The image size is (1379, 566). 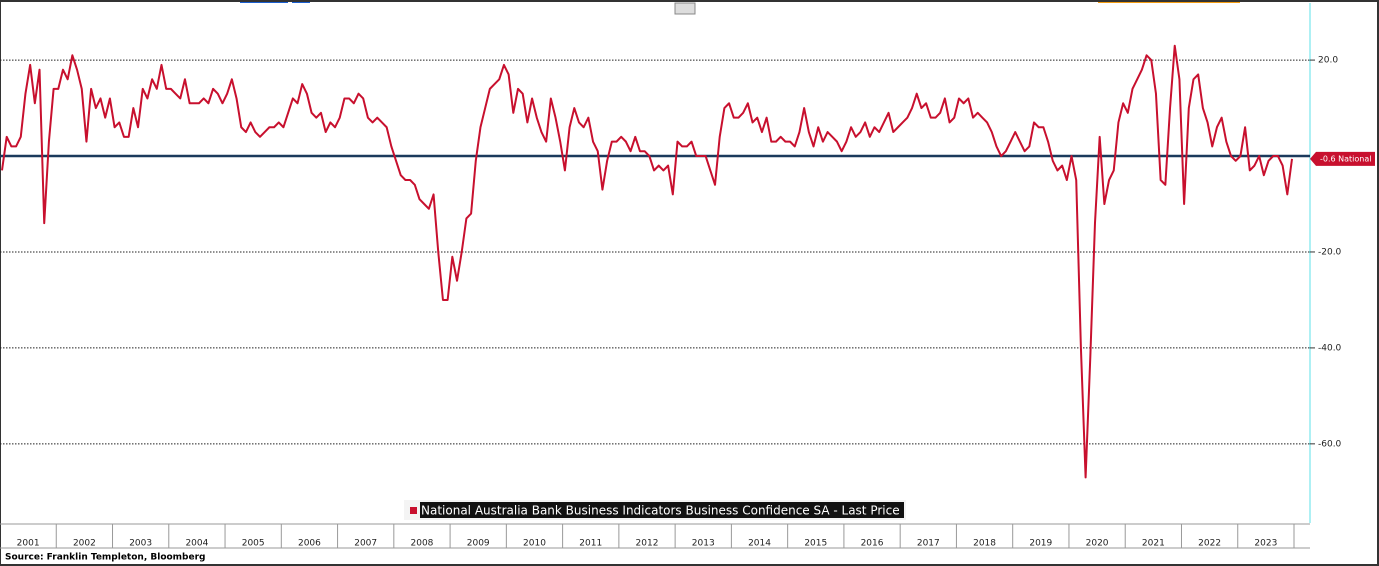 I want to click on y-tick-label: -40.0, so click(x=1330, y=348).